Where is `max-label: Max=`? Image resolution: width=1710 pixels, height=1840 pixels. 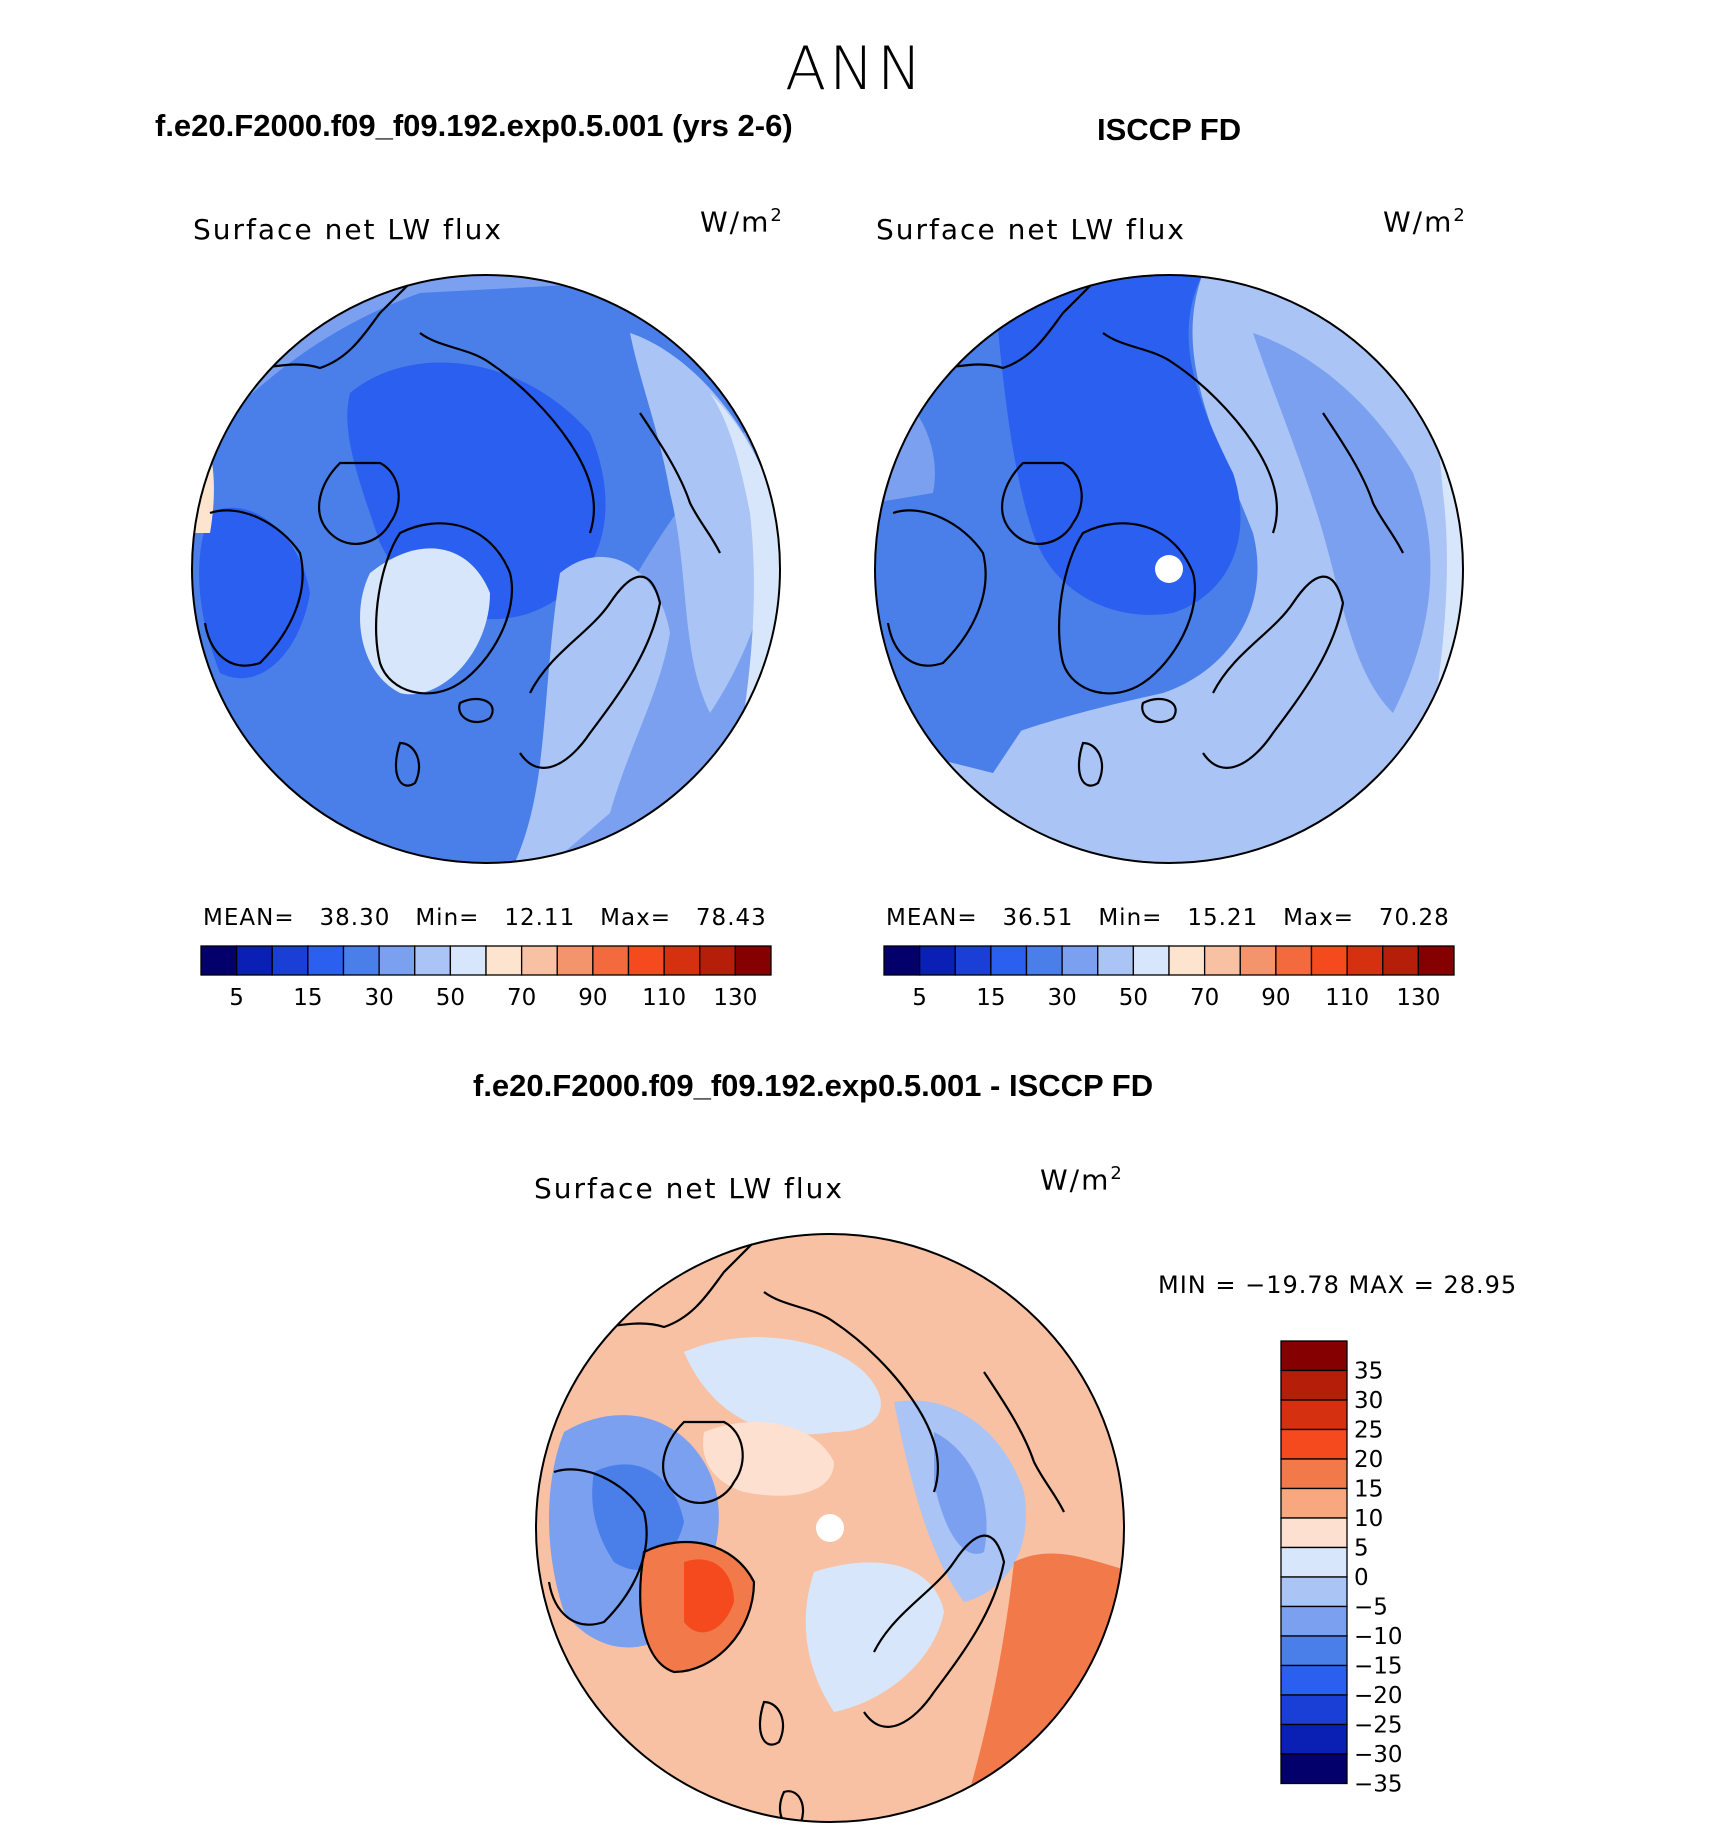
max-label: Max= is located at coordinates (635, 918).